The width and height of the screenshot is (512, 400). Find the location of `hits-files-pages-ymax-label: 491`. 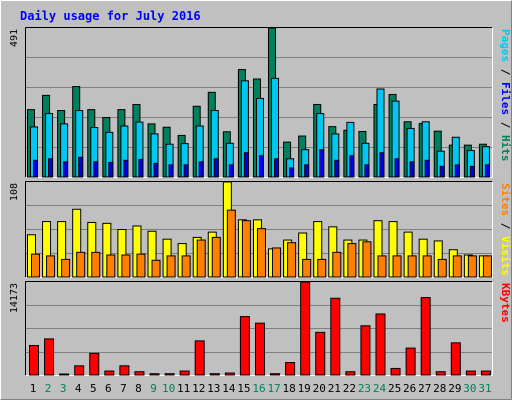

hits-files-pages-ymax-label: 491 is located at coordinates (14, 38).